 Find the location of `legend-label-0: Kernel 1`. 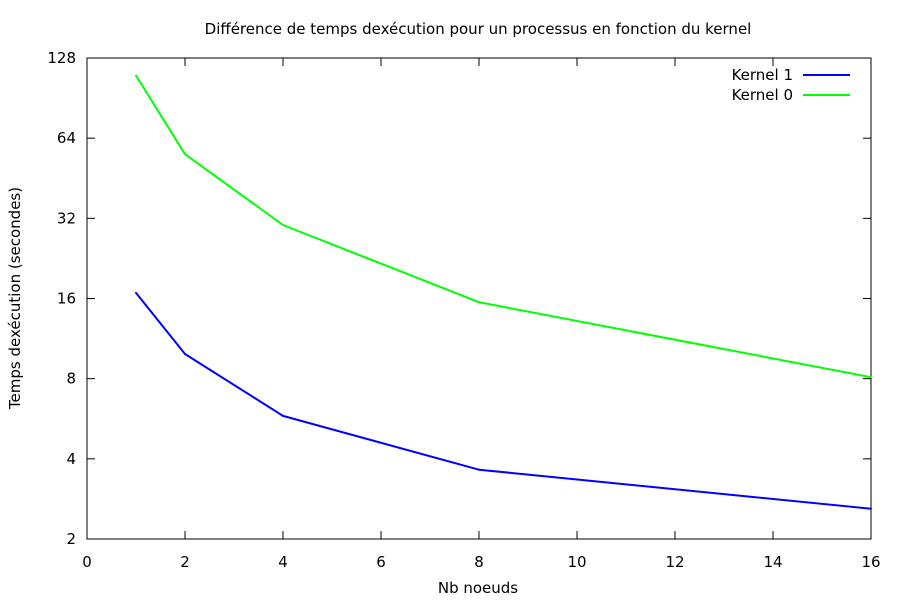

legend-label-0: Kernel 1 is located at coordinates (762, 75).